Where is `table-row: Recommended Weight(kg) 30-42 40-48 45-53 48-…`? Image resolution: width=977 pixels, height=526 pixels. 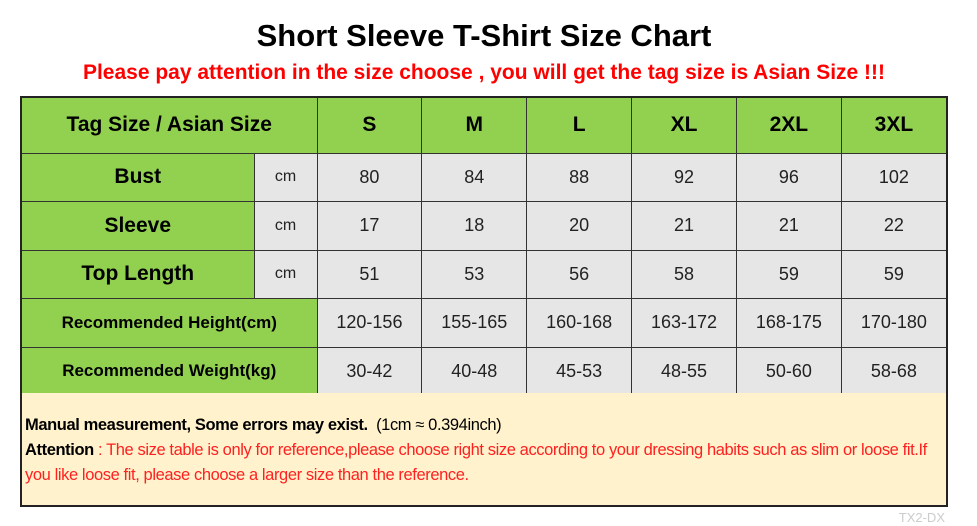
table-row: Recommended Weight(kg) 30-42 40-48 45-53 48-… is located at coordinates (484, 371).